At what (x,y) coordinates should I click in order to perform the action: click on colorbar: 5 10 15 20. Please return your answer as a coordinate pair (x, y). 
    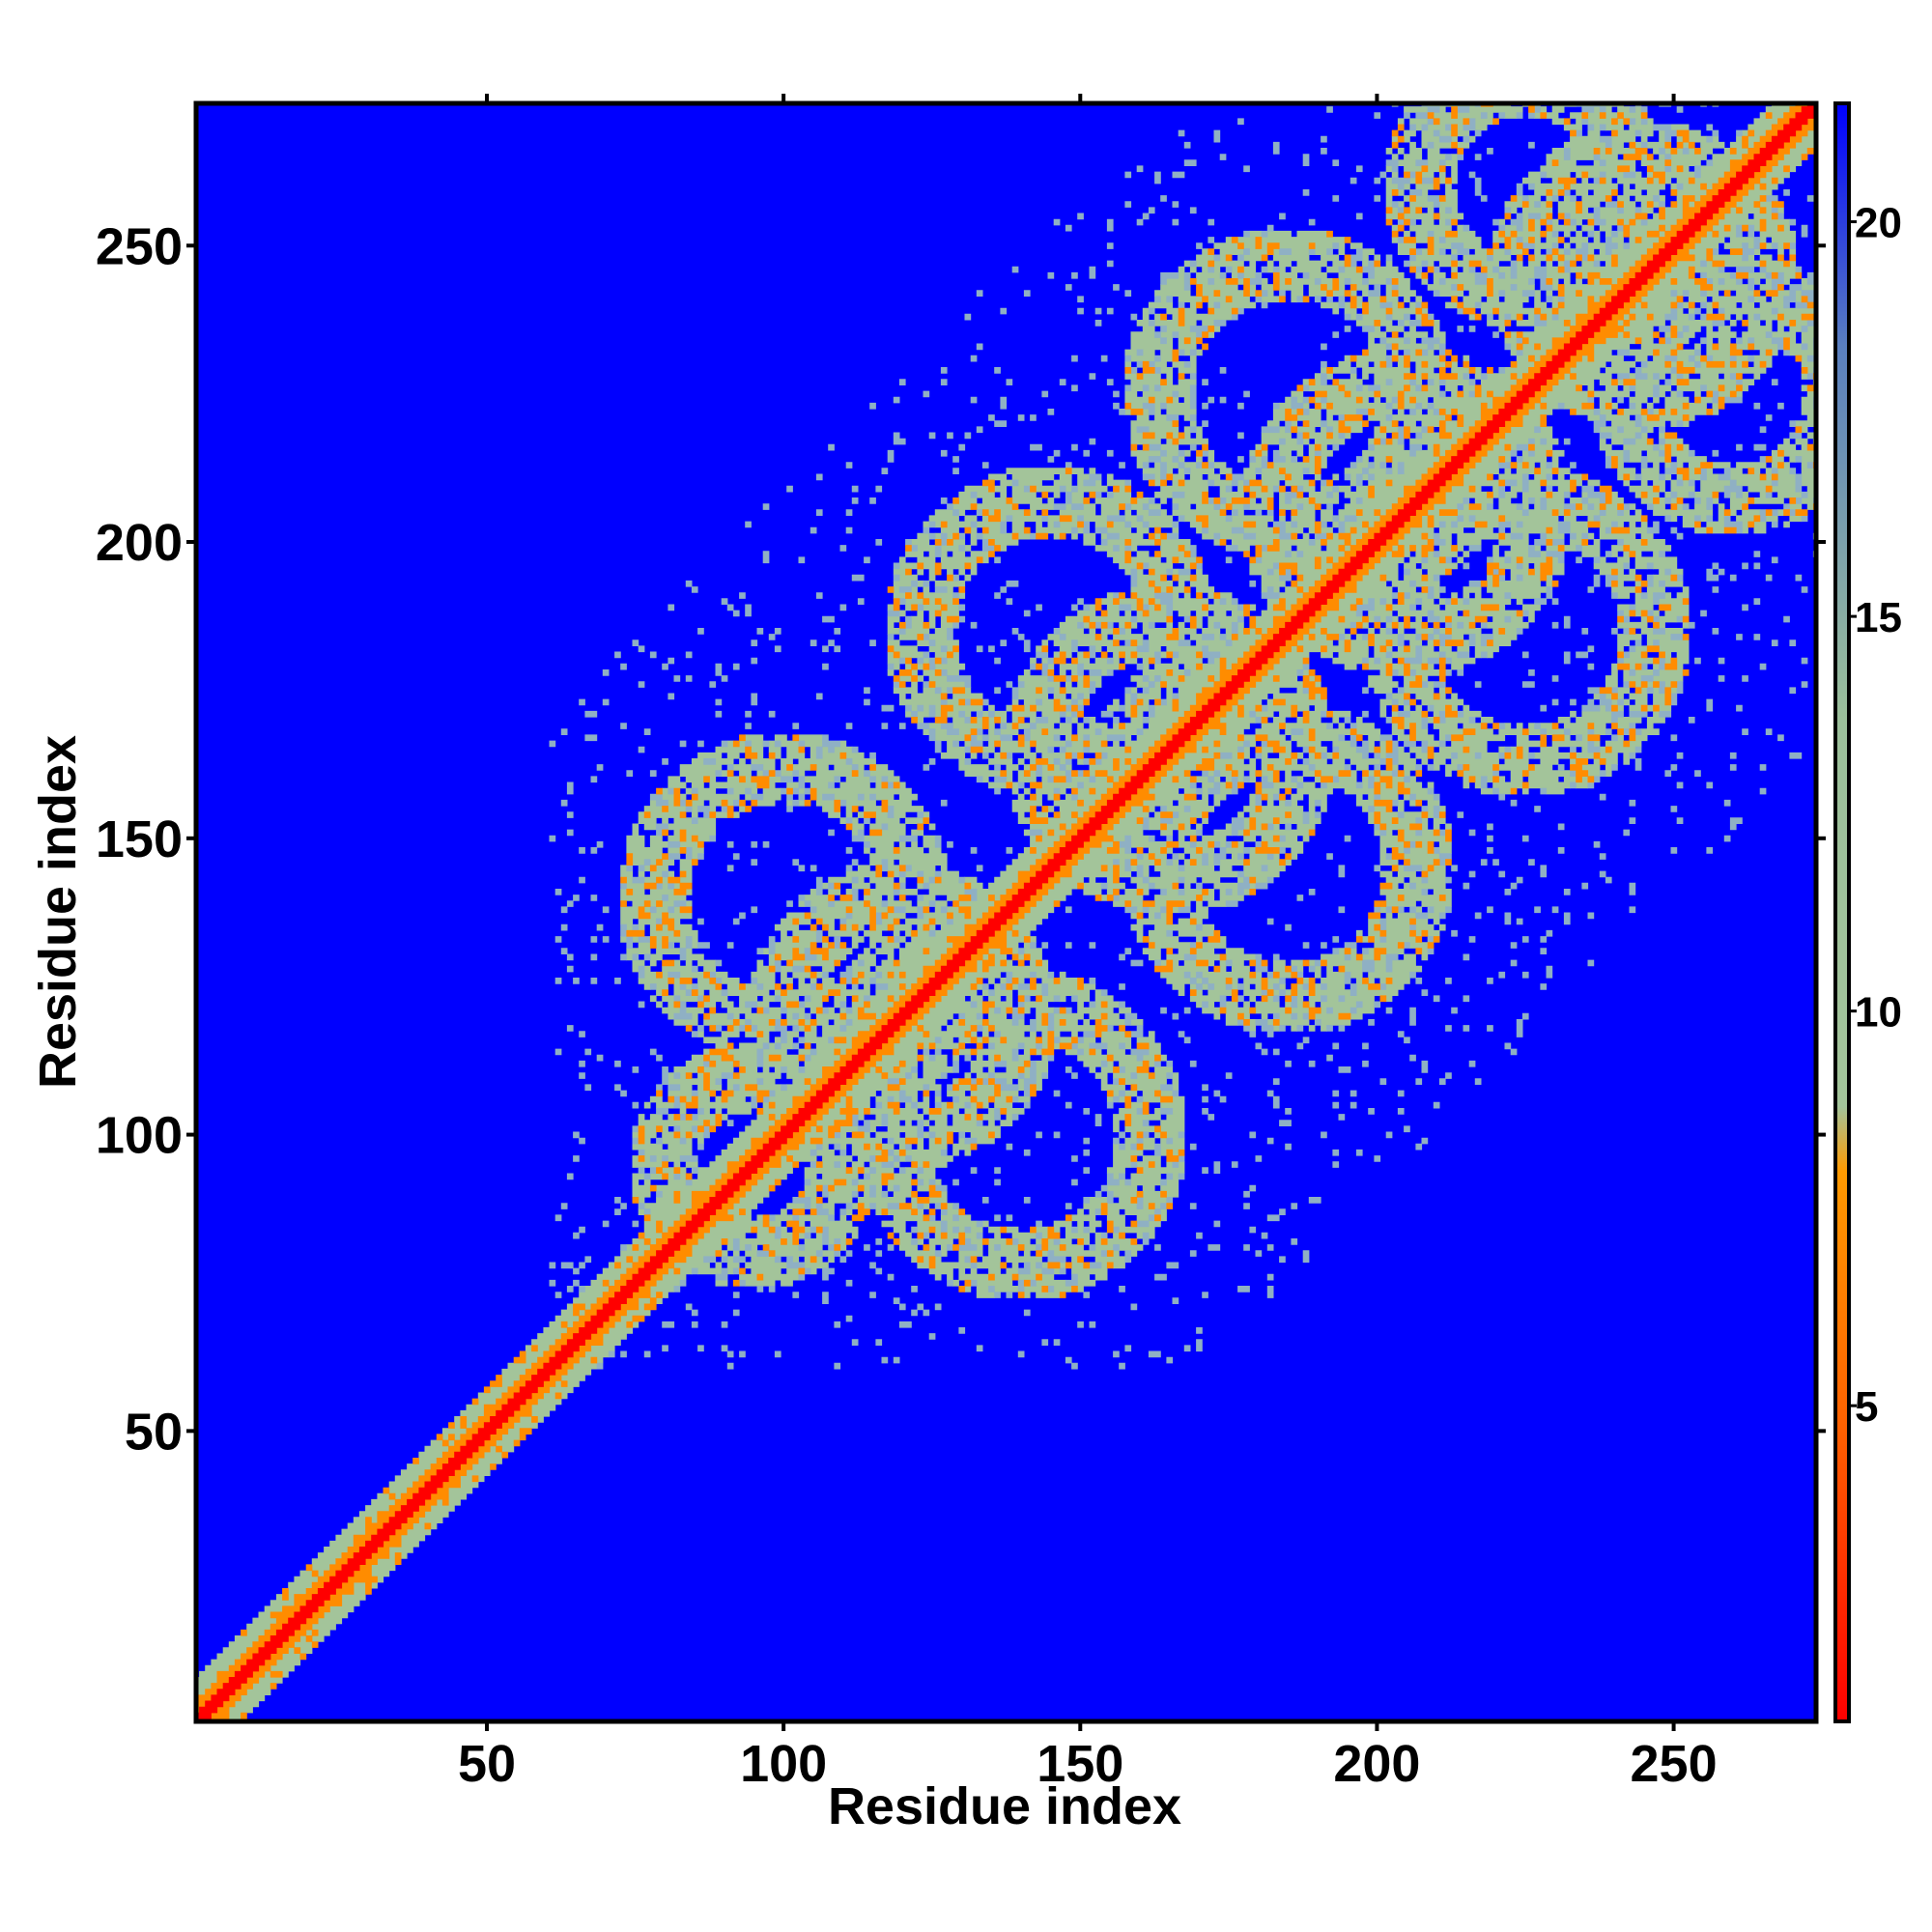
    Looking at the image, I should click on (1867, 912).